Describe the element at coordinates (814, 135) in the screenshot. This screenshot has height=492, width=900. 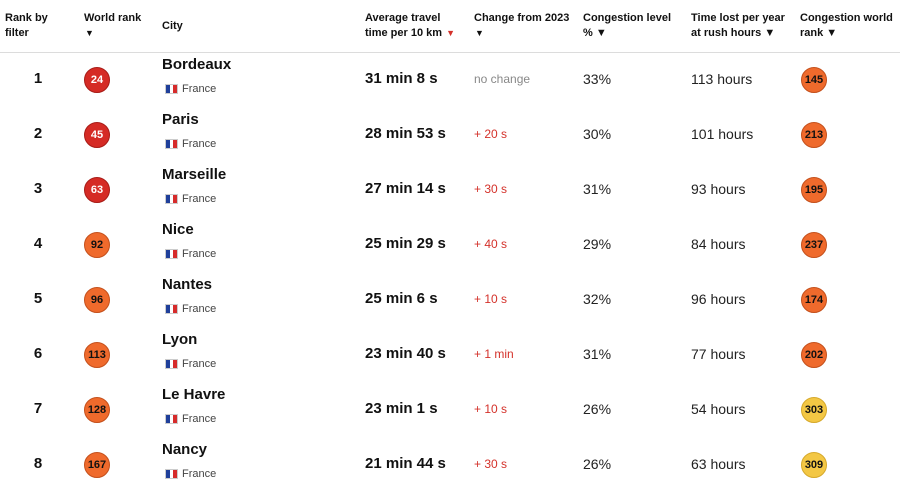
I see `congestion-world-rank-badge: 213` at that location.